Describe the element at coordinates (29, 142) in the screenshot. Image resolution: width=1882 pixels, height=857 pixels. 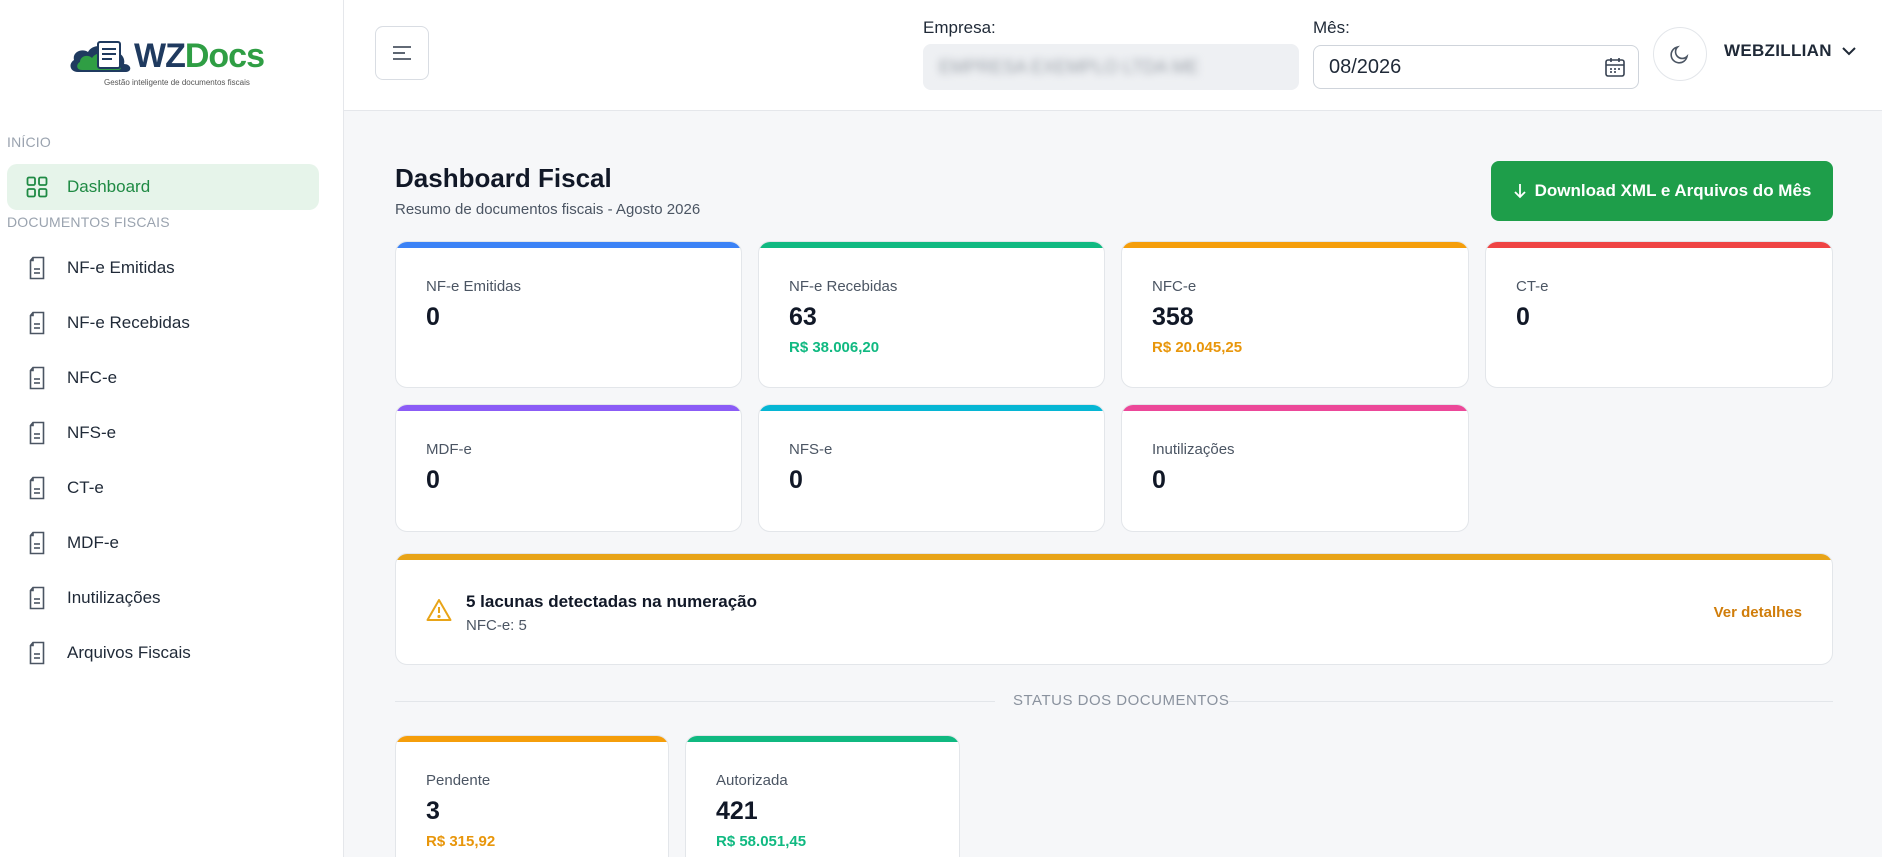
I see `sidebar-section-inicio: INÍCIO` at that location.